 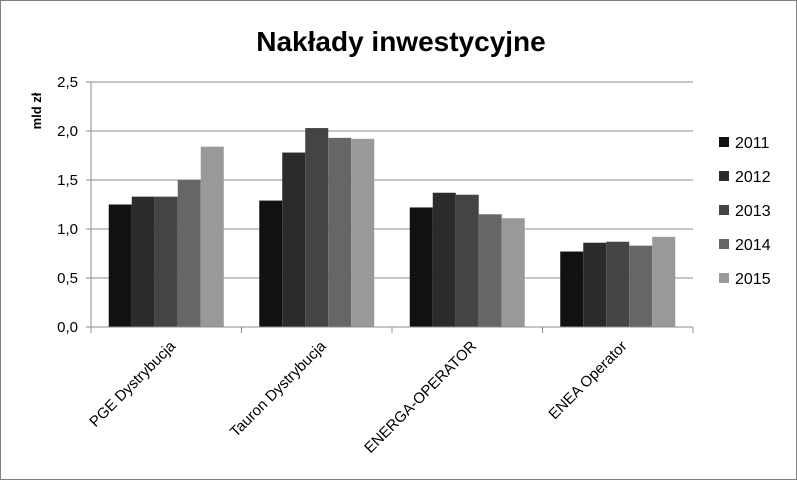 What do you see at coordinates (67, 278) in the screenshot?
I see `y-tick-label: 0,5` at bounding box center [67, 278].